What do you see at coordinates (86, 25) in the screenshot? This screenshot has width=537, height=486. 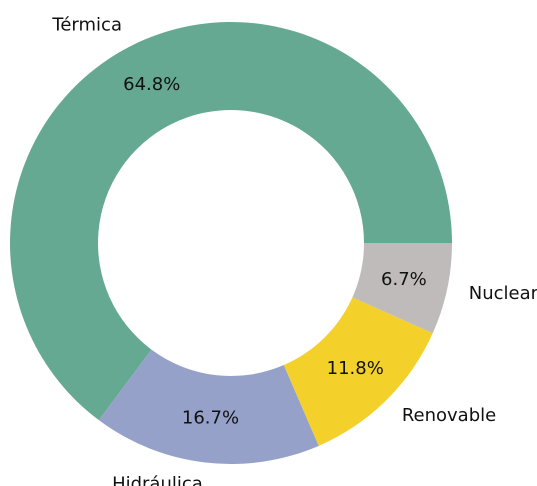 I see `slice-label: Térmica` at bounding box center [86, 25].